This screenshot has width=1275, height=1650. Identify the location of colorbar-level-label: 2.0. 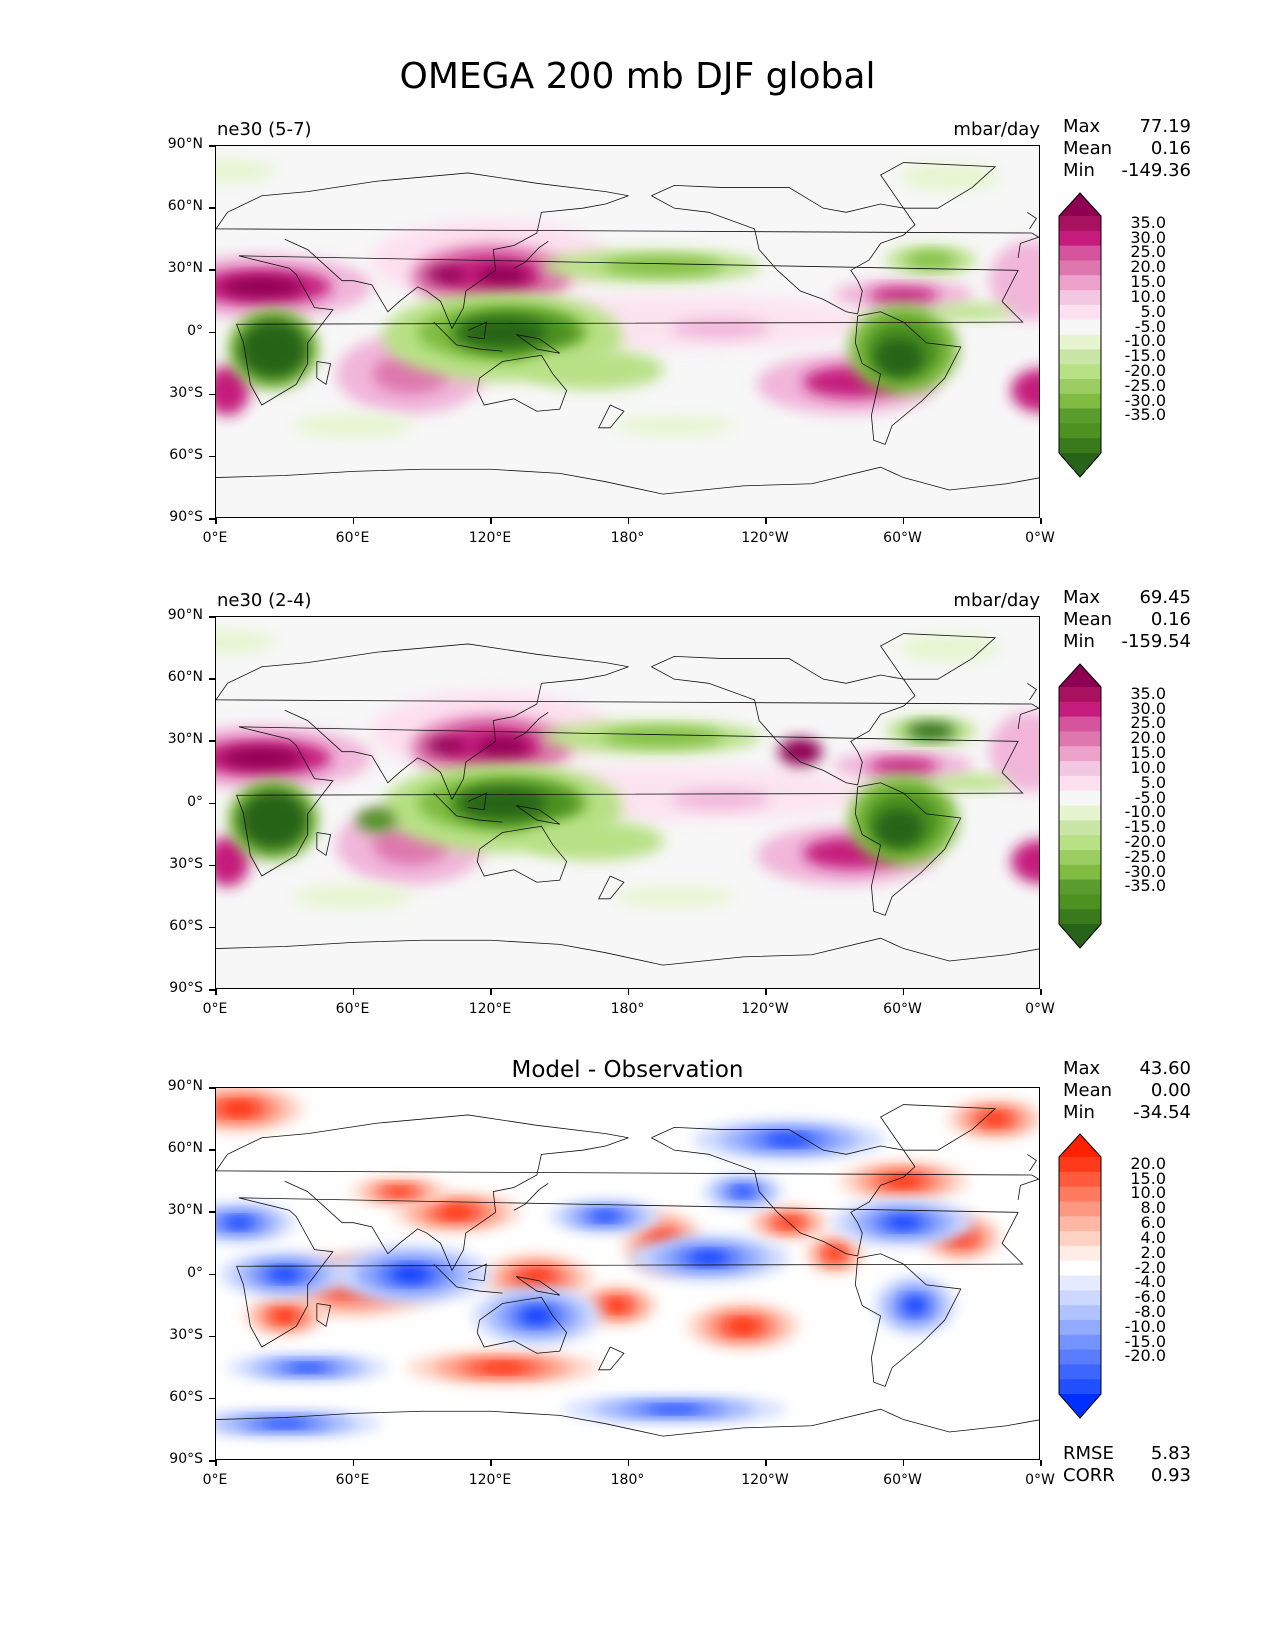
(1153, 1252).